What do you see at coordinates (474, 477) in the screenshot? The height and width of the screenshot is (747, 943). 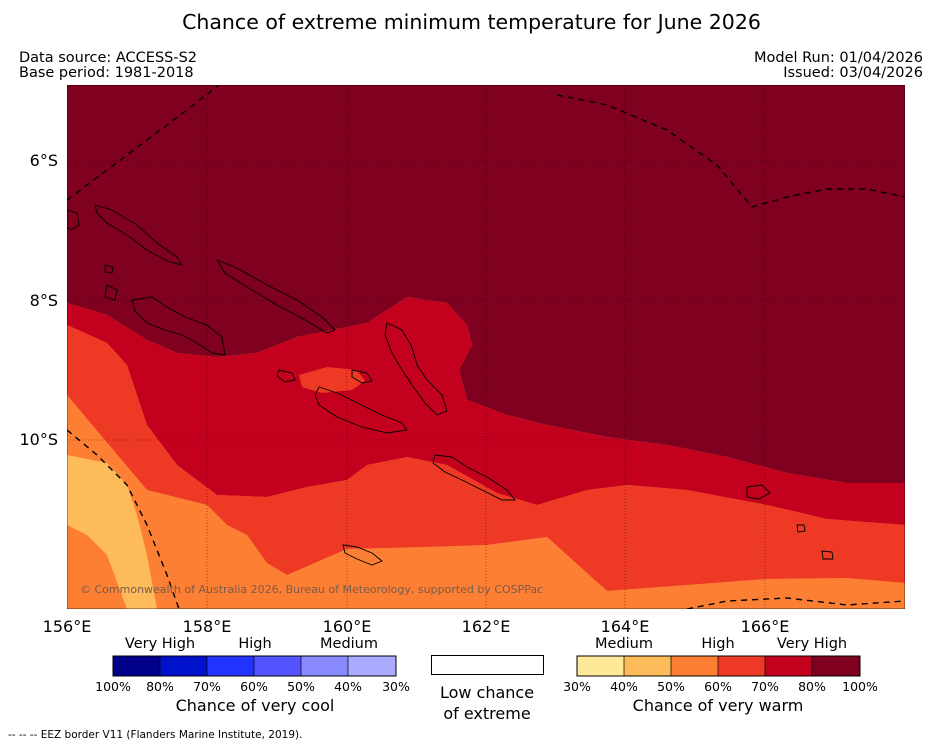 I see `island-makira` at bounding box center [474, 477].